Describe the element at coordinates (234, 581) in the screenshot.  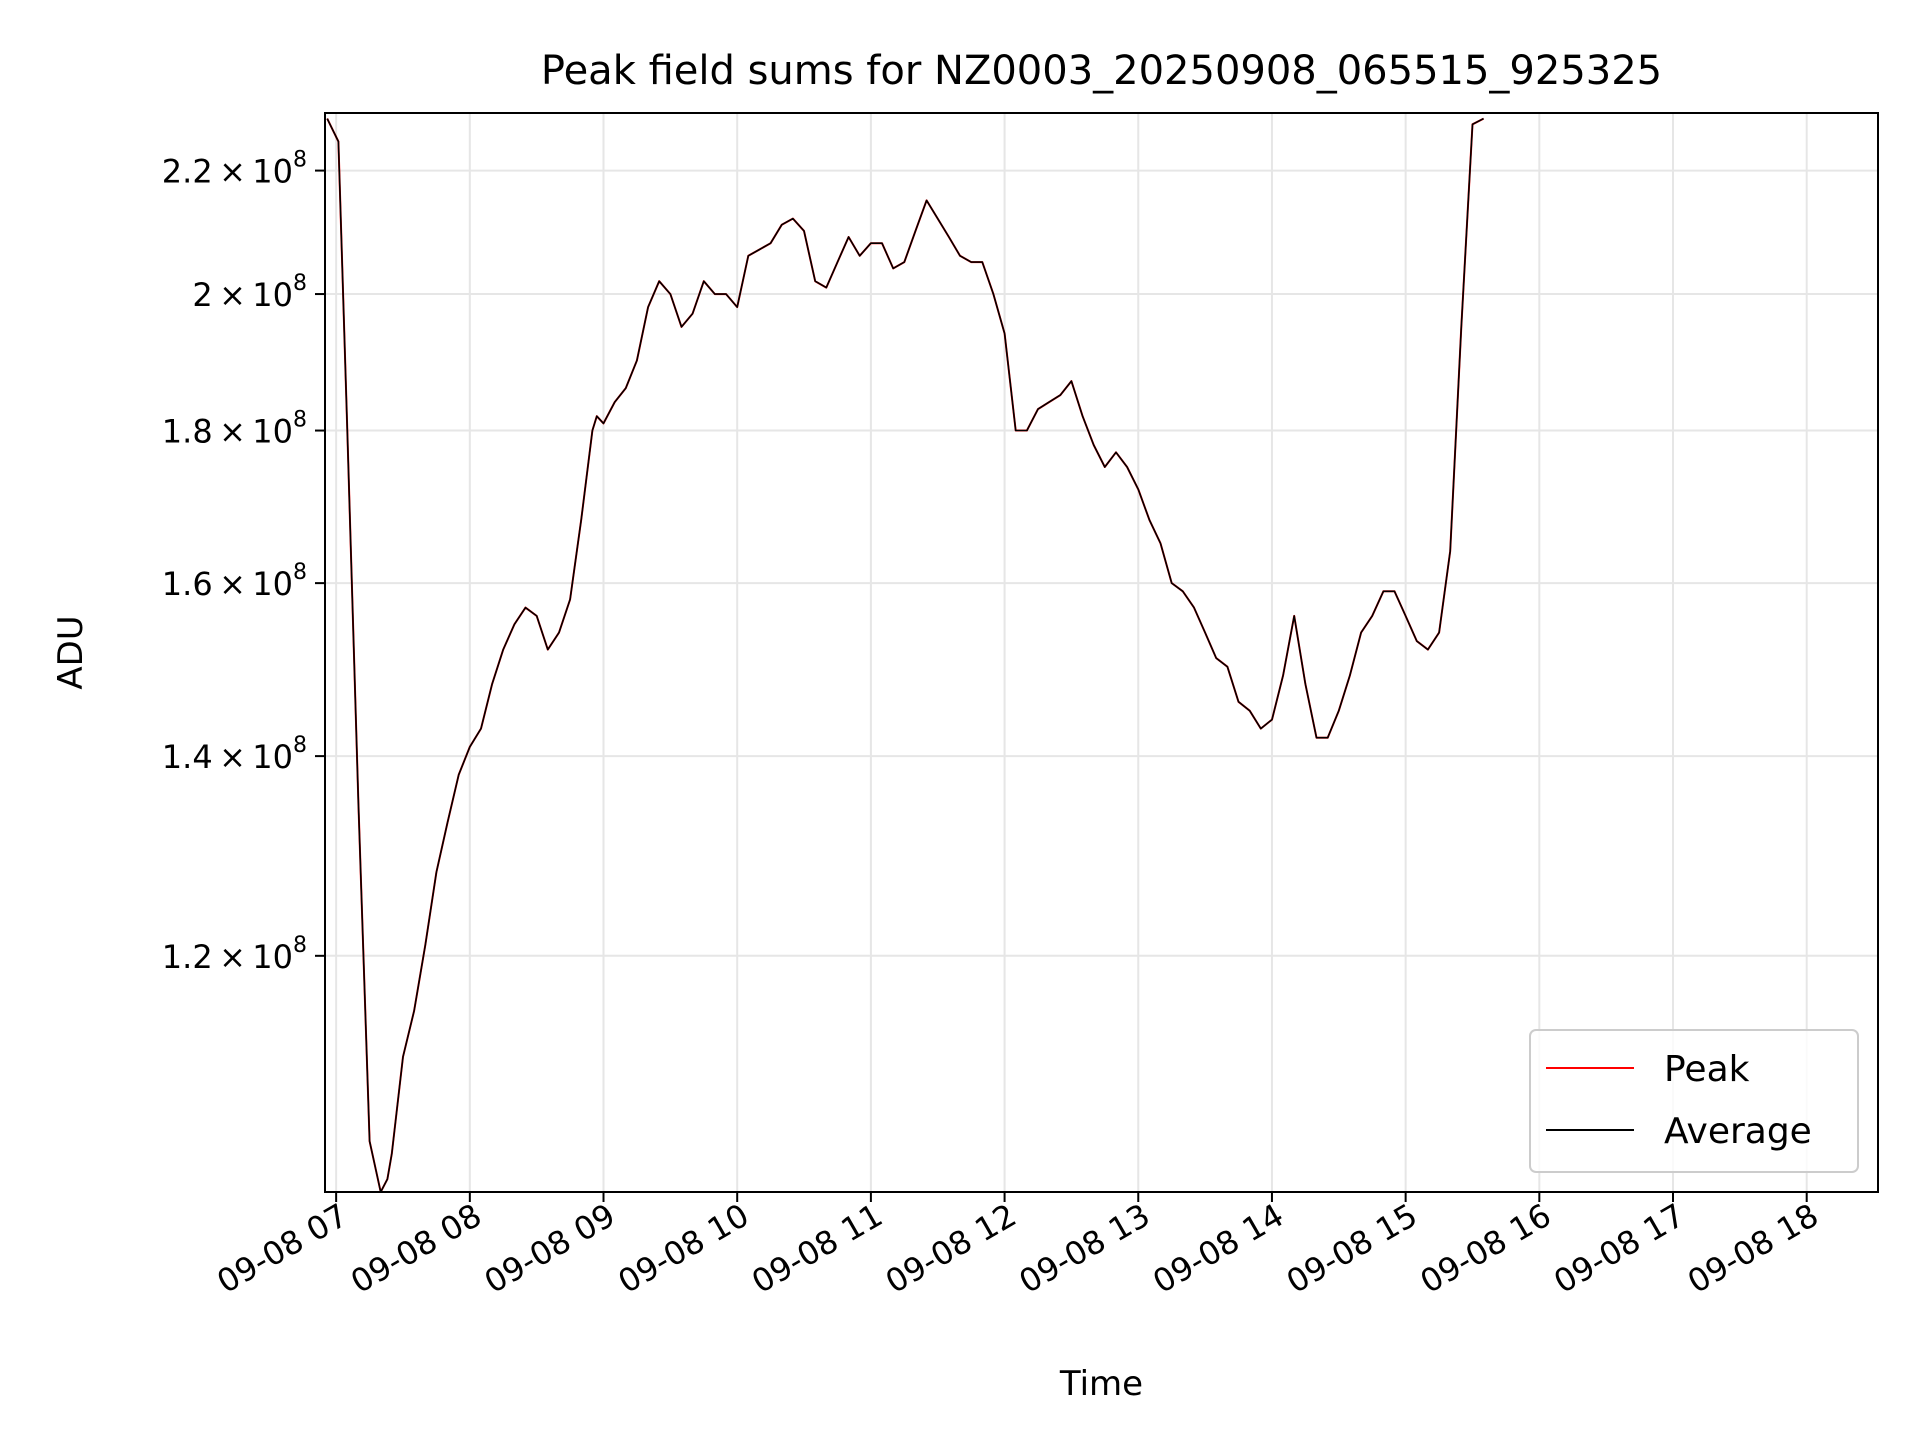
I see `y-tick-label: 1.6 × 108` at that location.